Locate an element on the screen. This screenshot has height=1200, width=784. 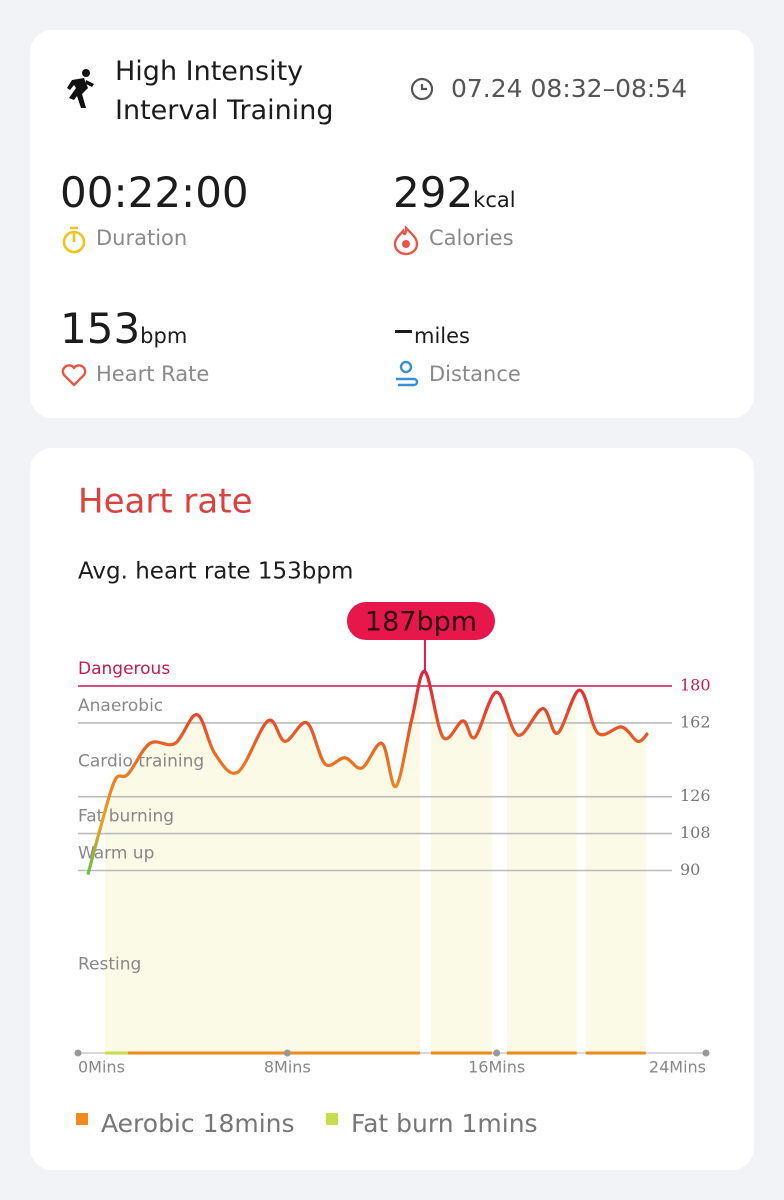
x-tick-label: 24Mins is located at coordinates (677, 1067).